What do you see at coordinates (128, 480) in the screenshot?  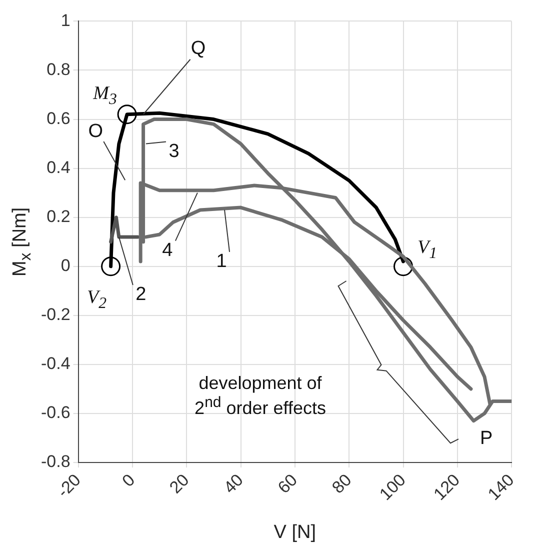 I see `x-tick-label: 0` at bounding box center [128, 480].